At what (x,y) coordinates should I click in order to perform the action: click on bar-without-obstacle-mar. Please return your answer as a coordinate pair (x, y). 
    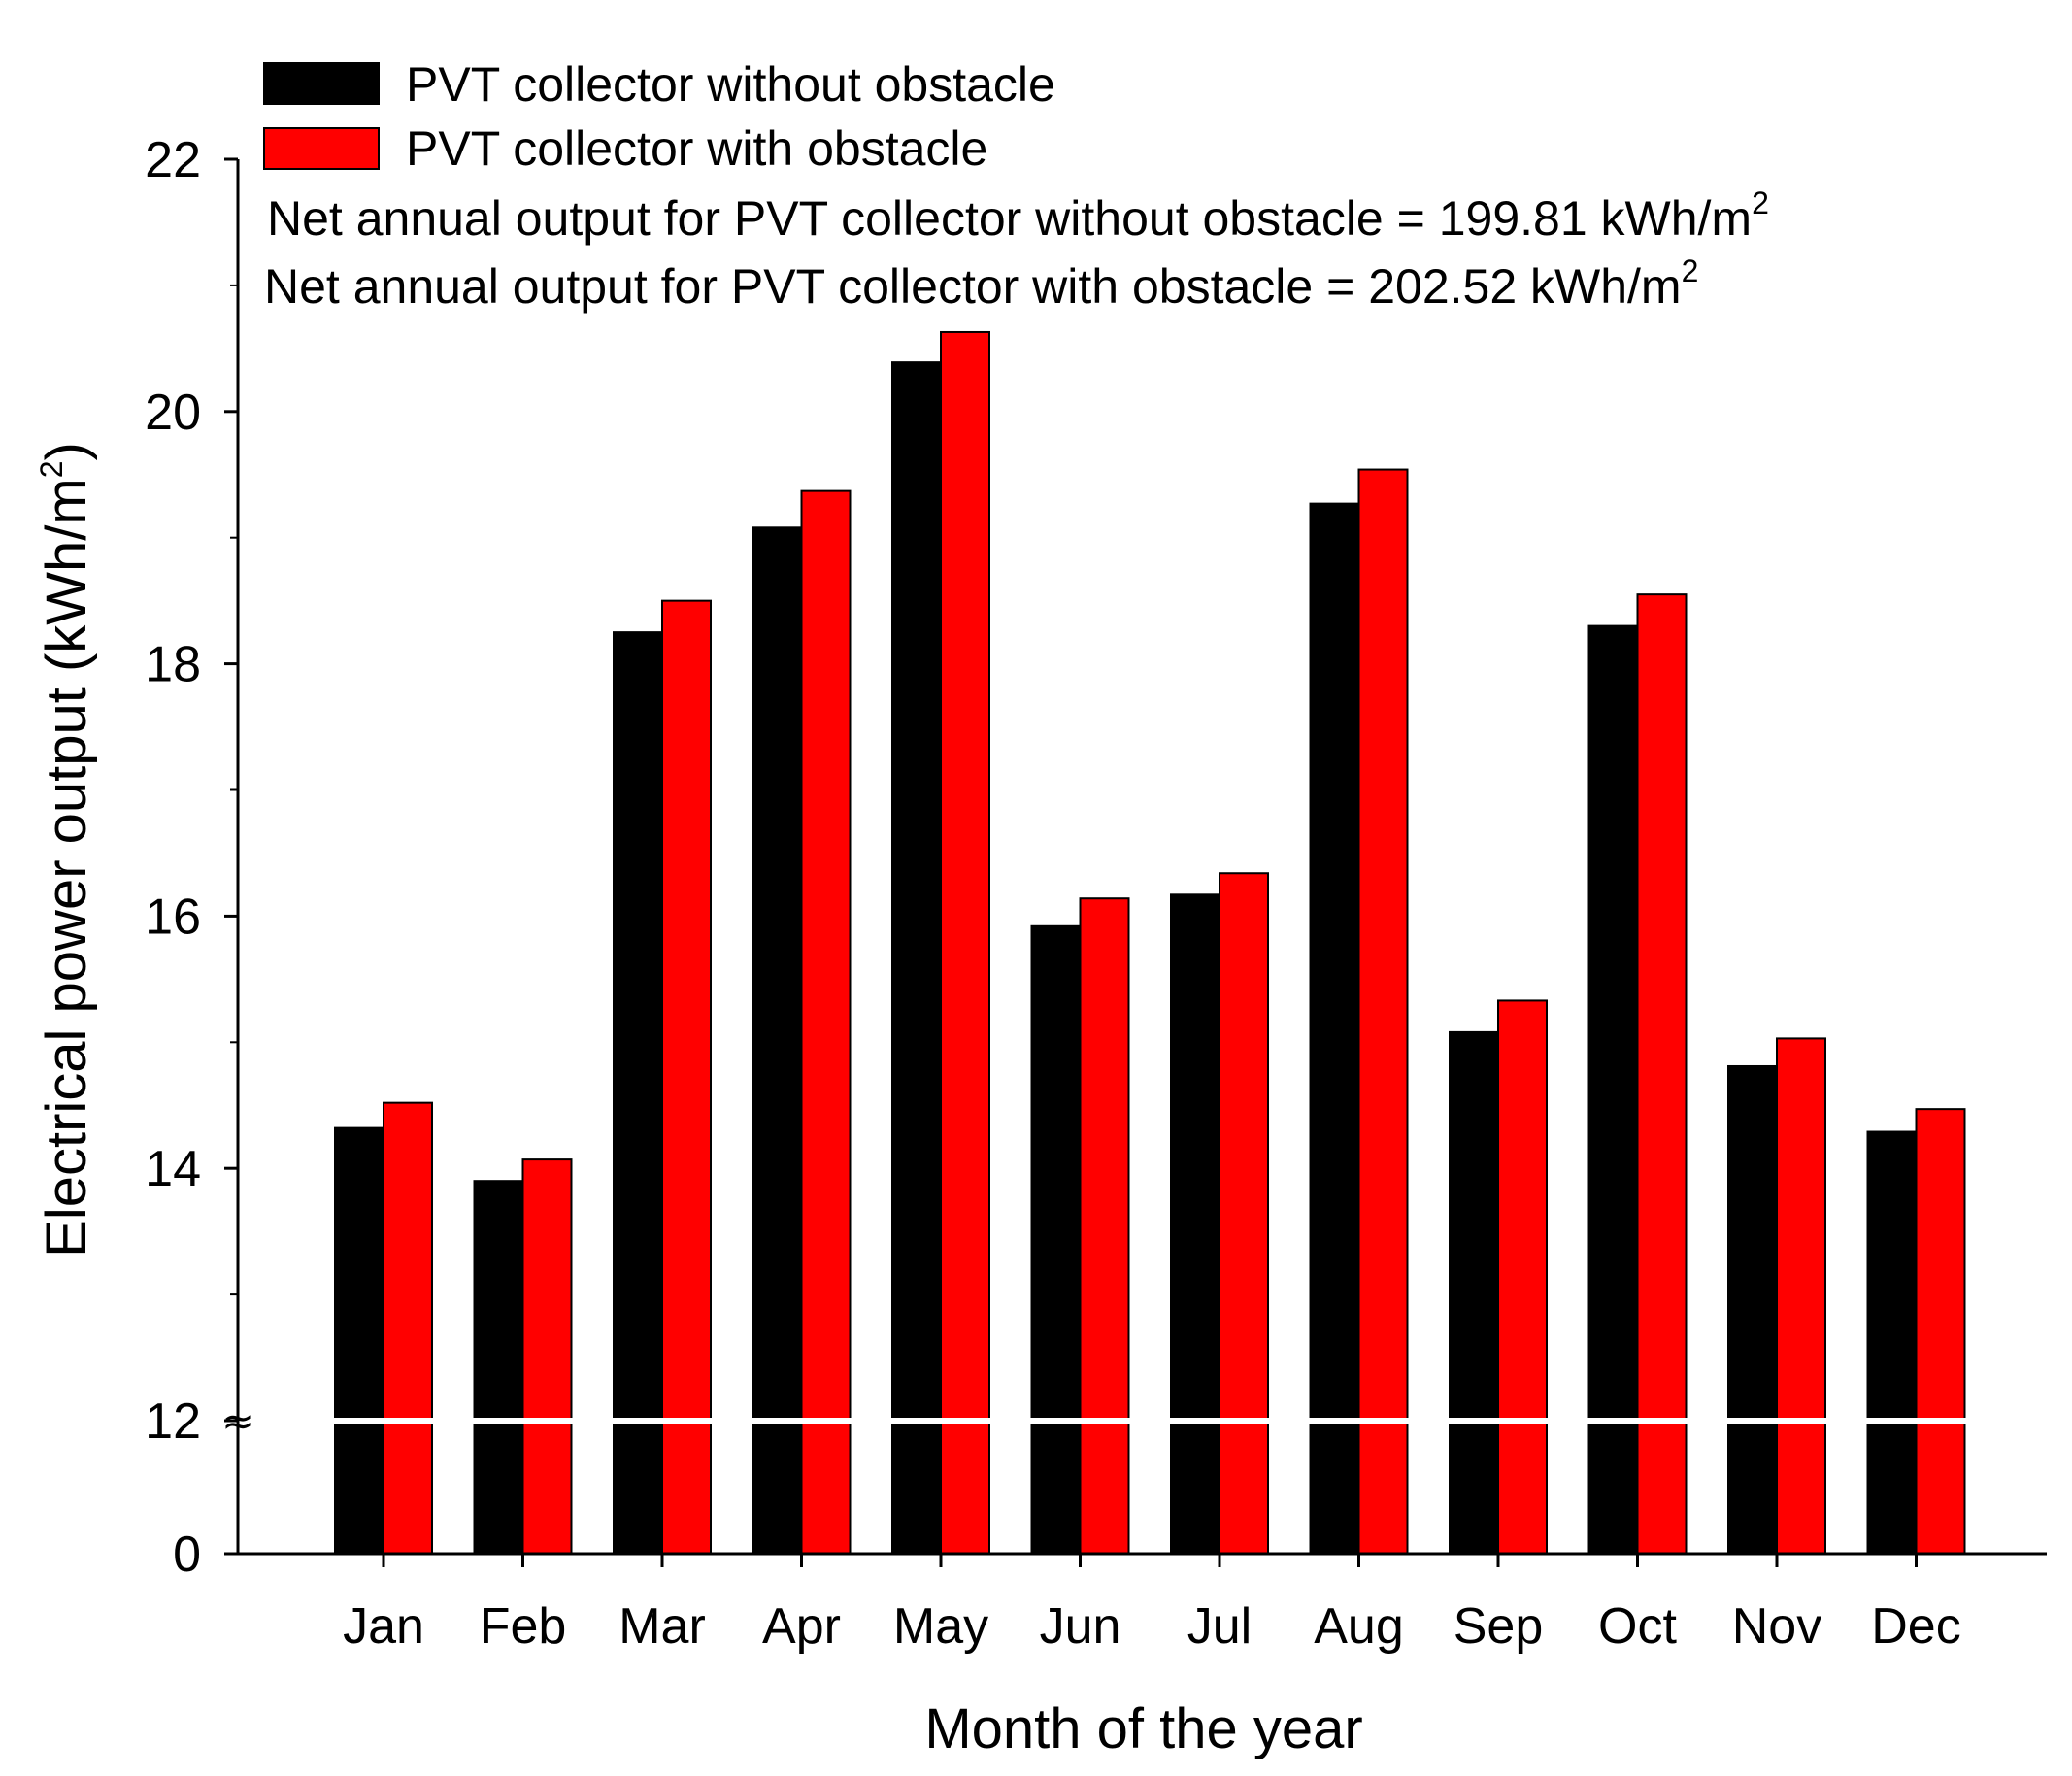
    Looking at the image, I should click on (638, 1093).